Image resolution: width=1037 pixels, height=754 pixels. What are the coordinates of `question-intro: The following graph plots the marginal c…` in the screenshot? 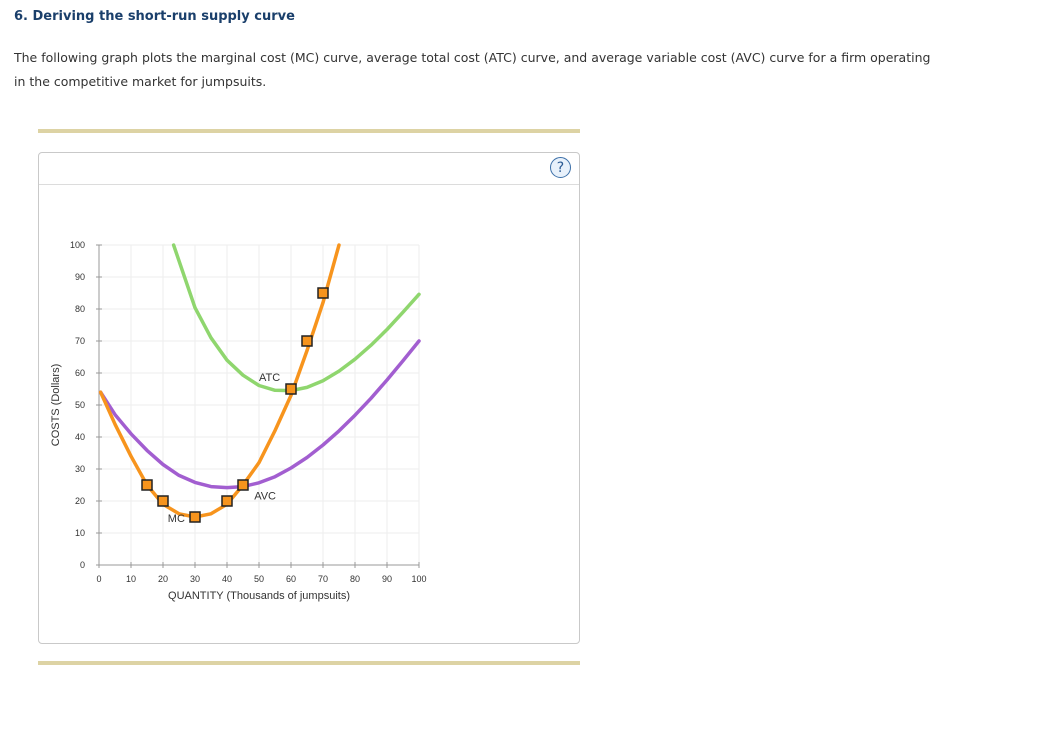 It's located at (472, 69).